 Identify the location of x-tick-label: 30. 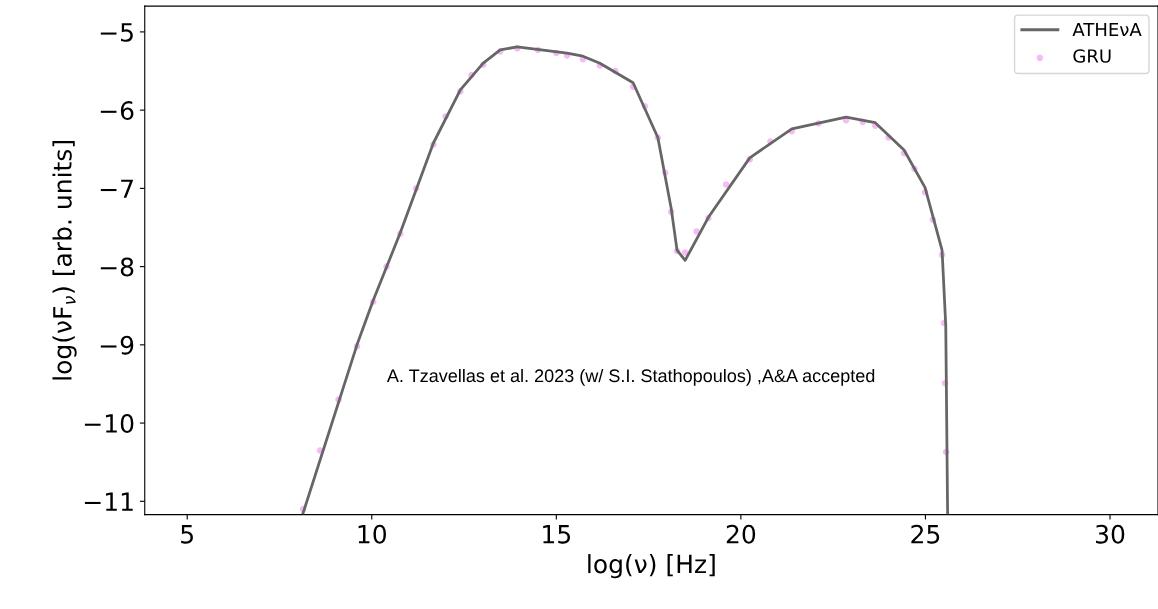
(1110, 534).